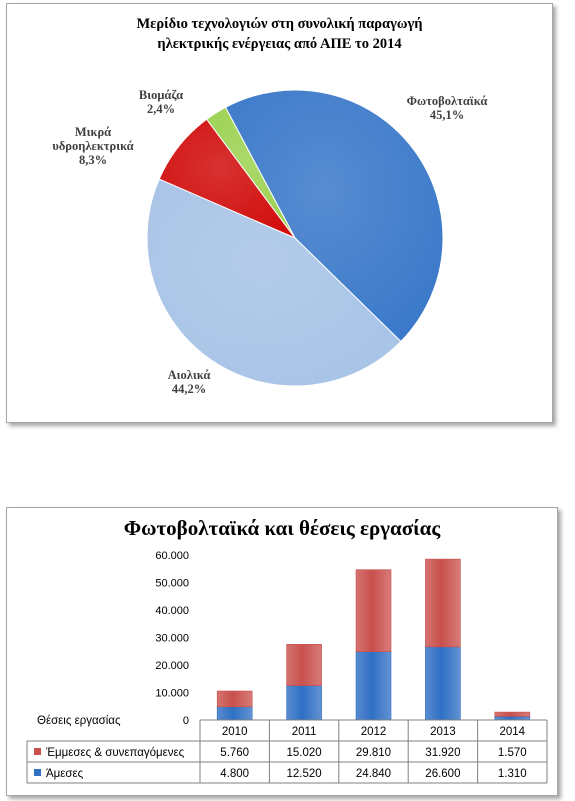  What do you see at coordinates (189, 375) in the screenshot?
I see `pie-label-wind-name: Αιολικά` at bounding box center [189, 375].